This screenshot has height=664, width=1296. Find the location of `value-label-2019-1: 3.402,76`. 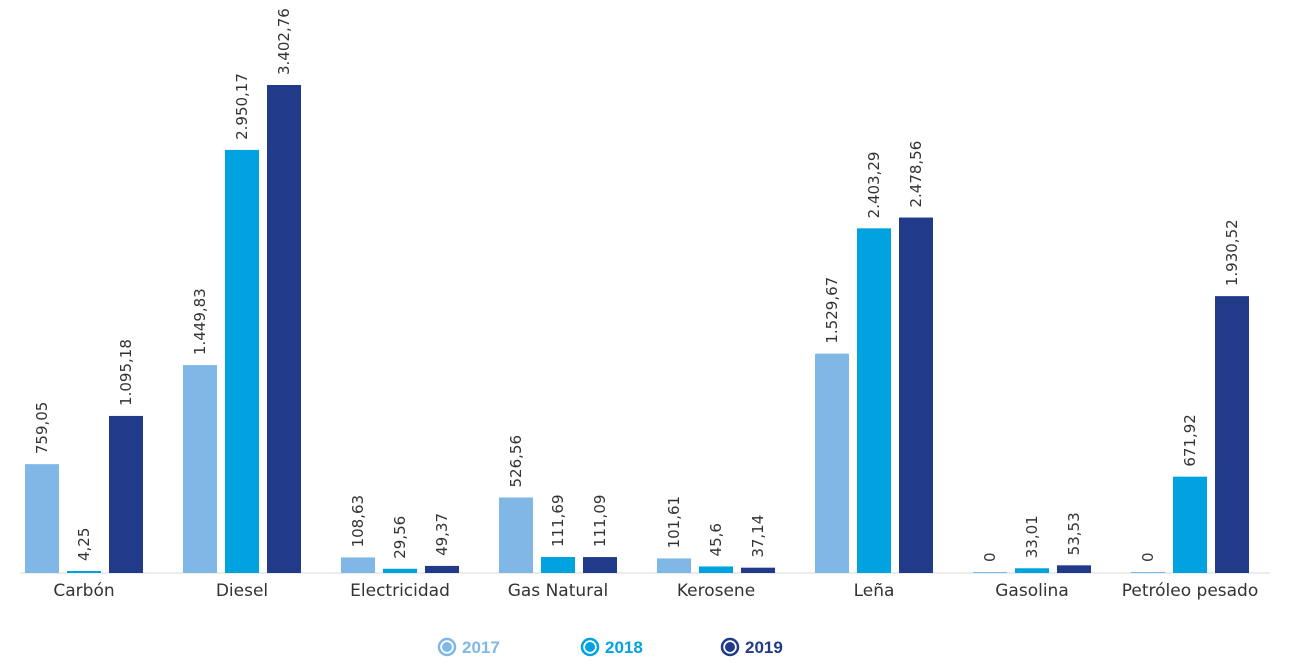

value-label-2019-1: 3.402,76 is located at coordinates (284, 41).